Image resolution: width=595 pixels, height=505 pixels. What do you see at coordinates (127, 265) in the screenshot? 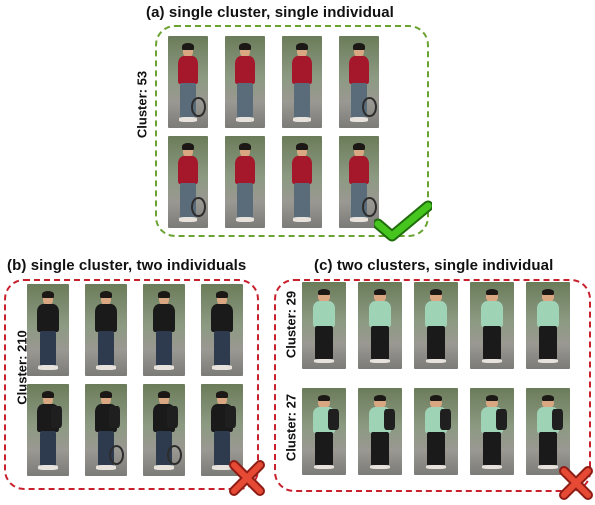
I see `panel-b-title: (b) single cluster, two individuals` at bounding box center [127, 265].